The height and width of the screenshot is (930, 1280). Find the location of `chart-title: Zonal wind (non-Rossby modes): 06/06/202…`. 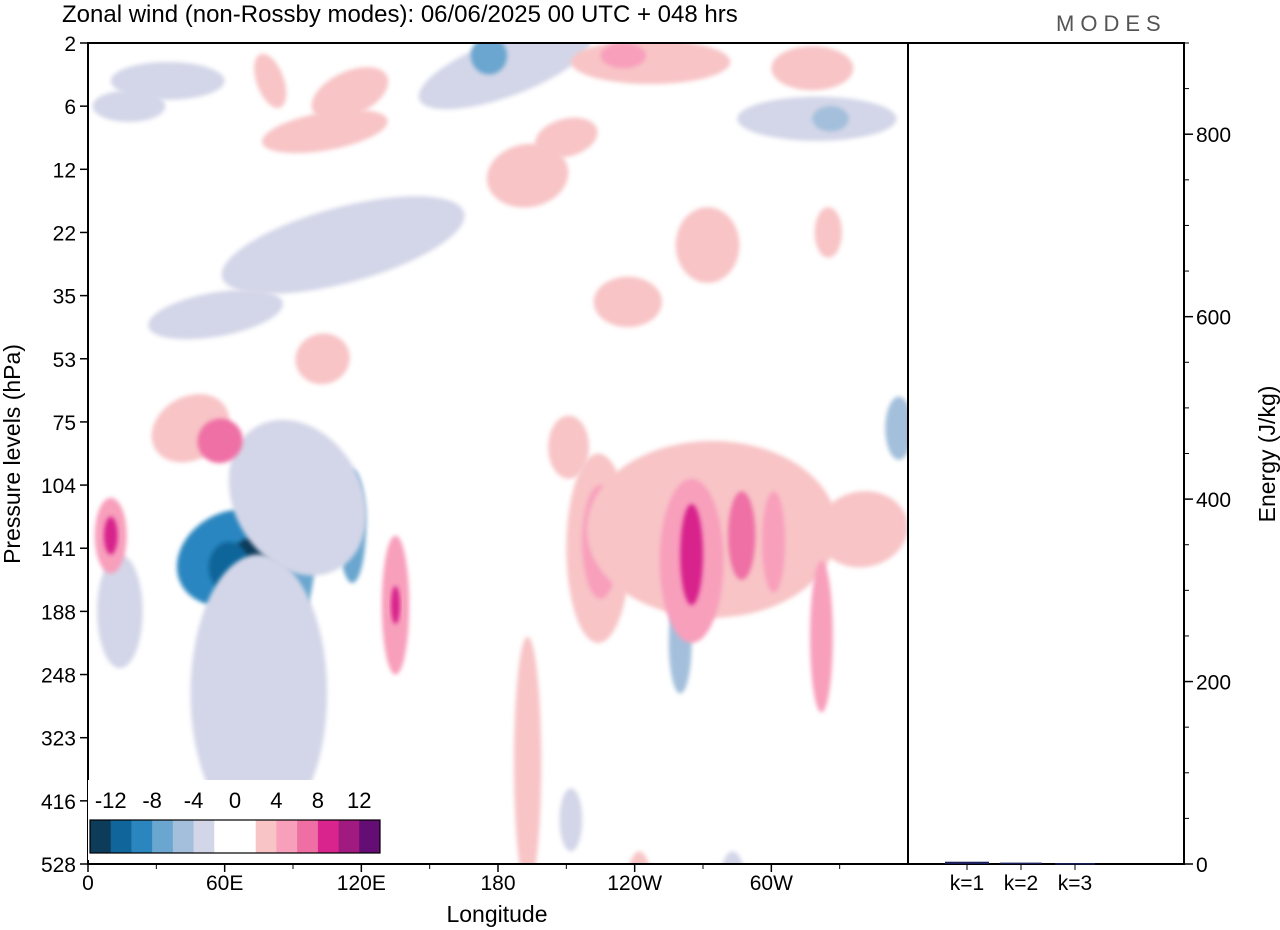

chart-title: Zonal wind (non-Rossby modes): 06/06/202… is located at coordinates (400, 14).